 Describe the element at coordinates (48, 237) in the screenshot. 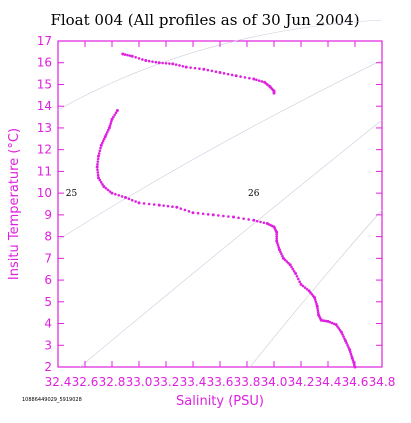

I see `y-tick-label: 8` at that location.